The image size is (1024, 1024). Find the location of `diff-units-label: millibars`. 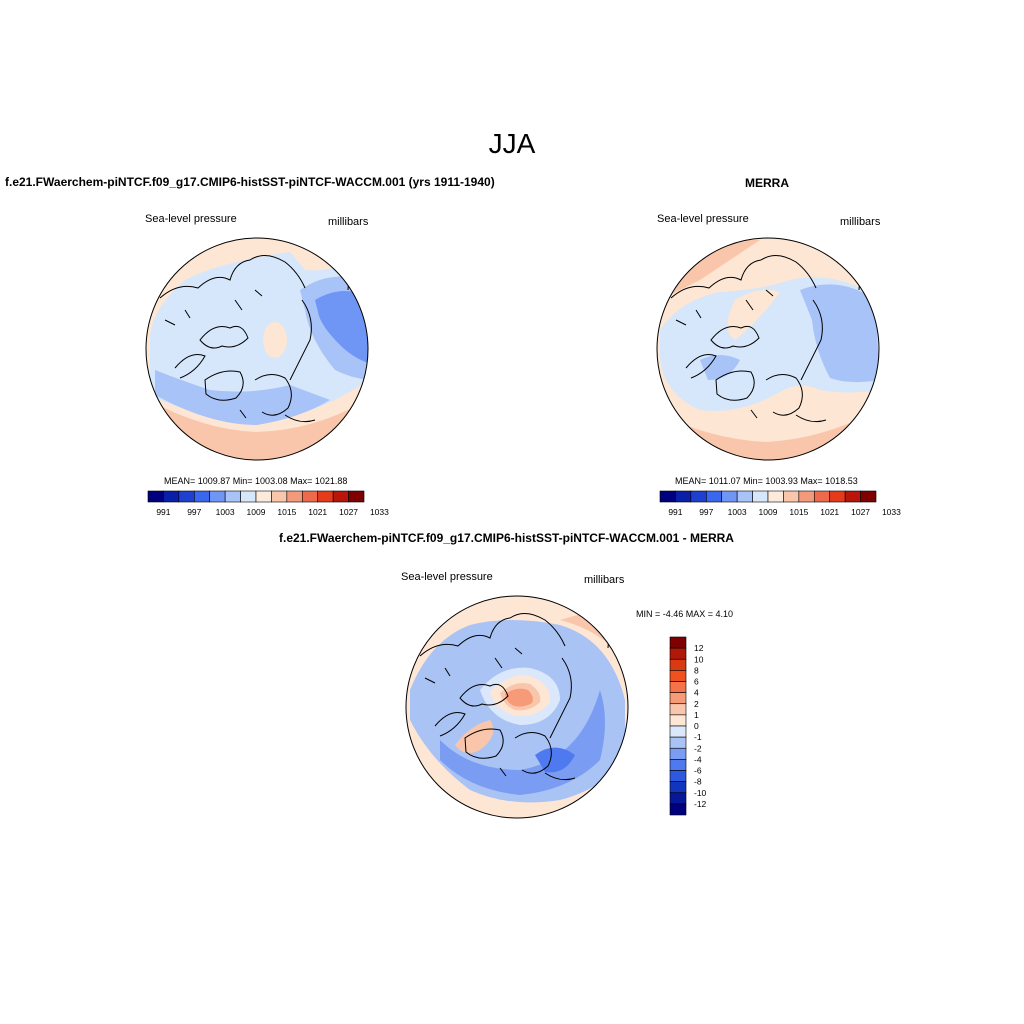

diff-units-label: millibars is located at coordinates (604, 580).